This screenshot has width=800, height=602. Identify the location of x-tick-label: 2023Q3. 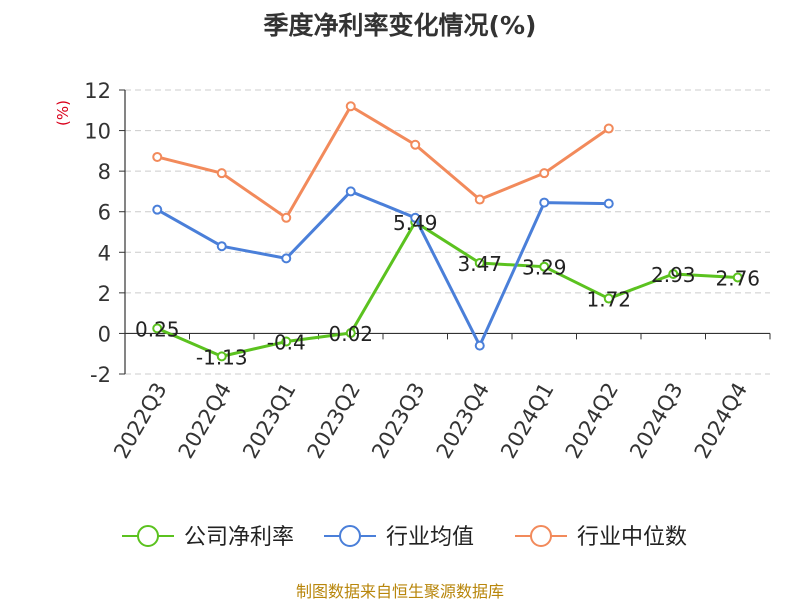
(398, 421).